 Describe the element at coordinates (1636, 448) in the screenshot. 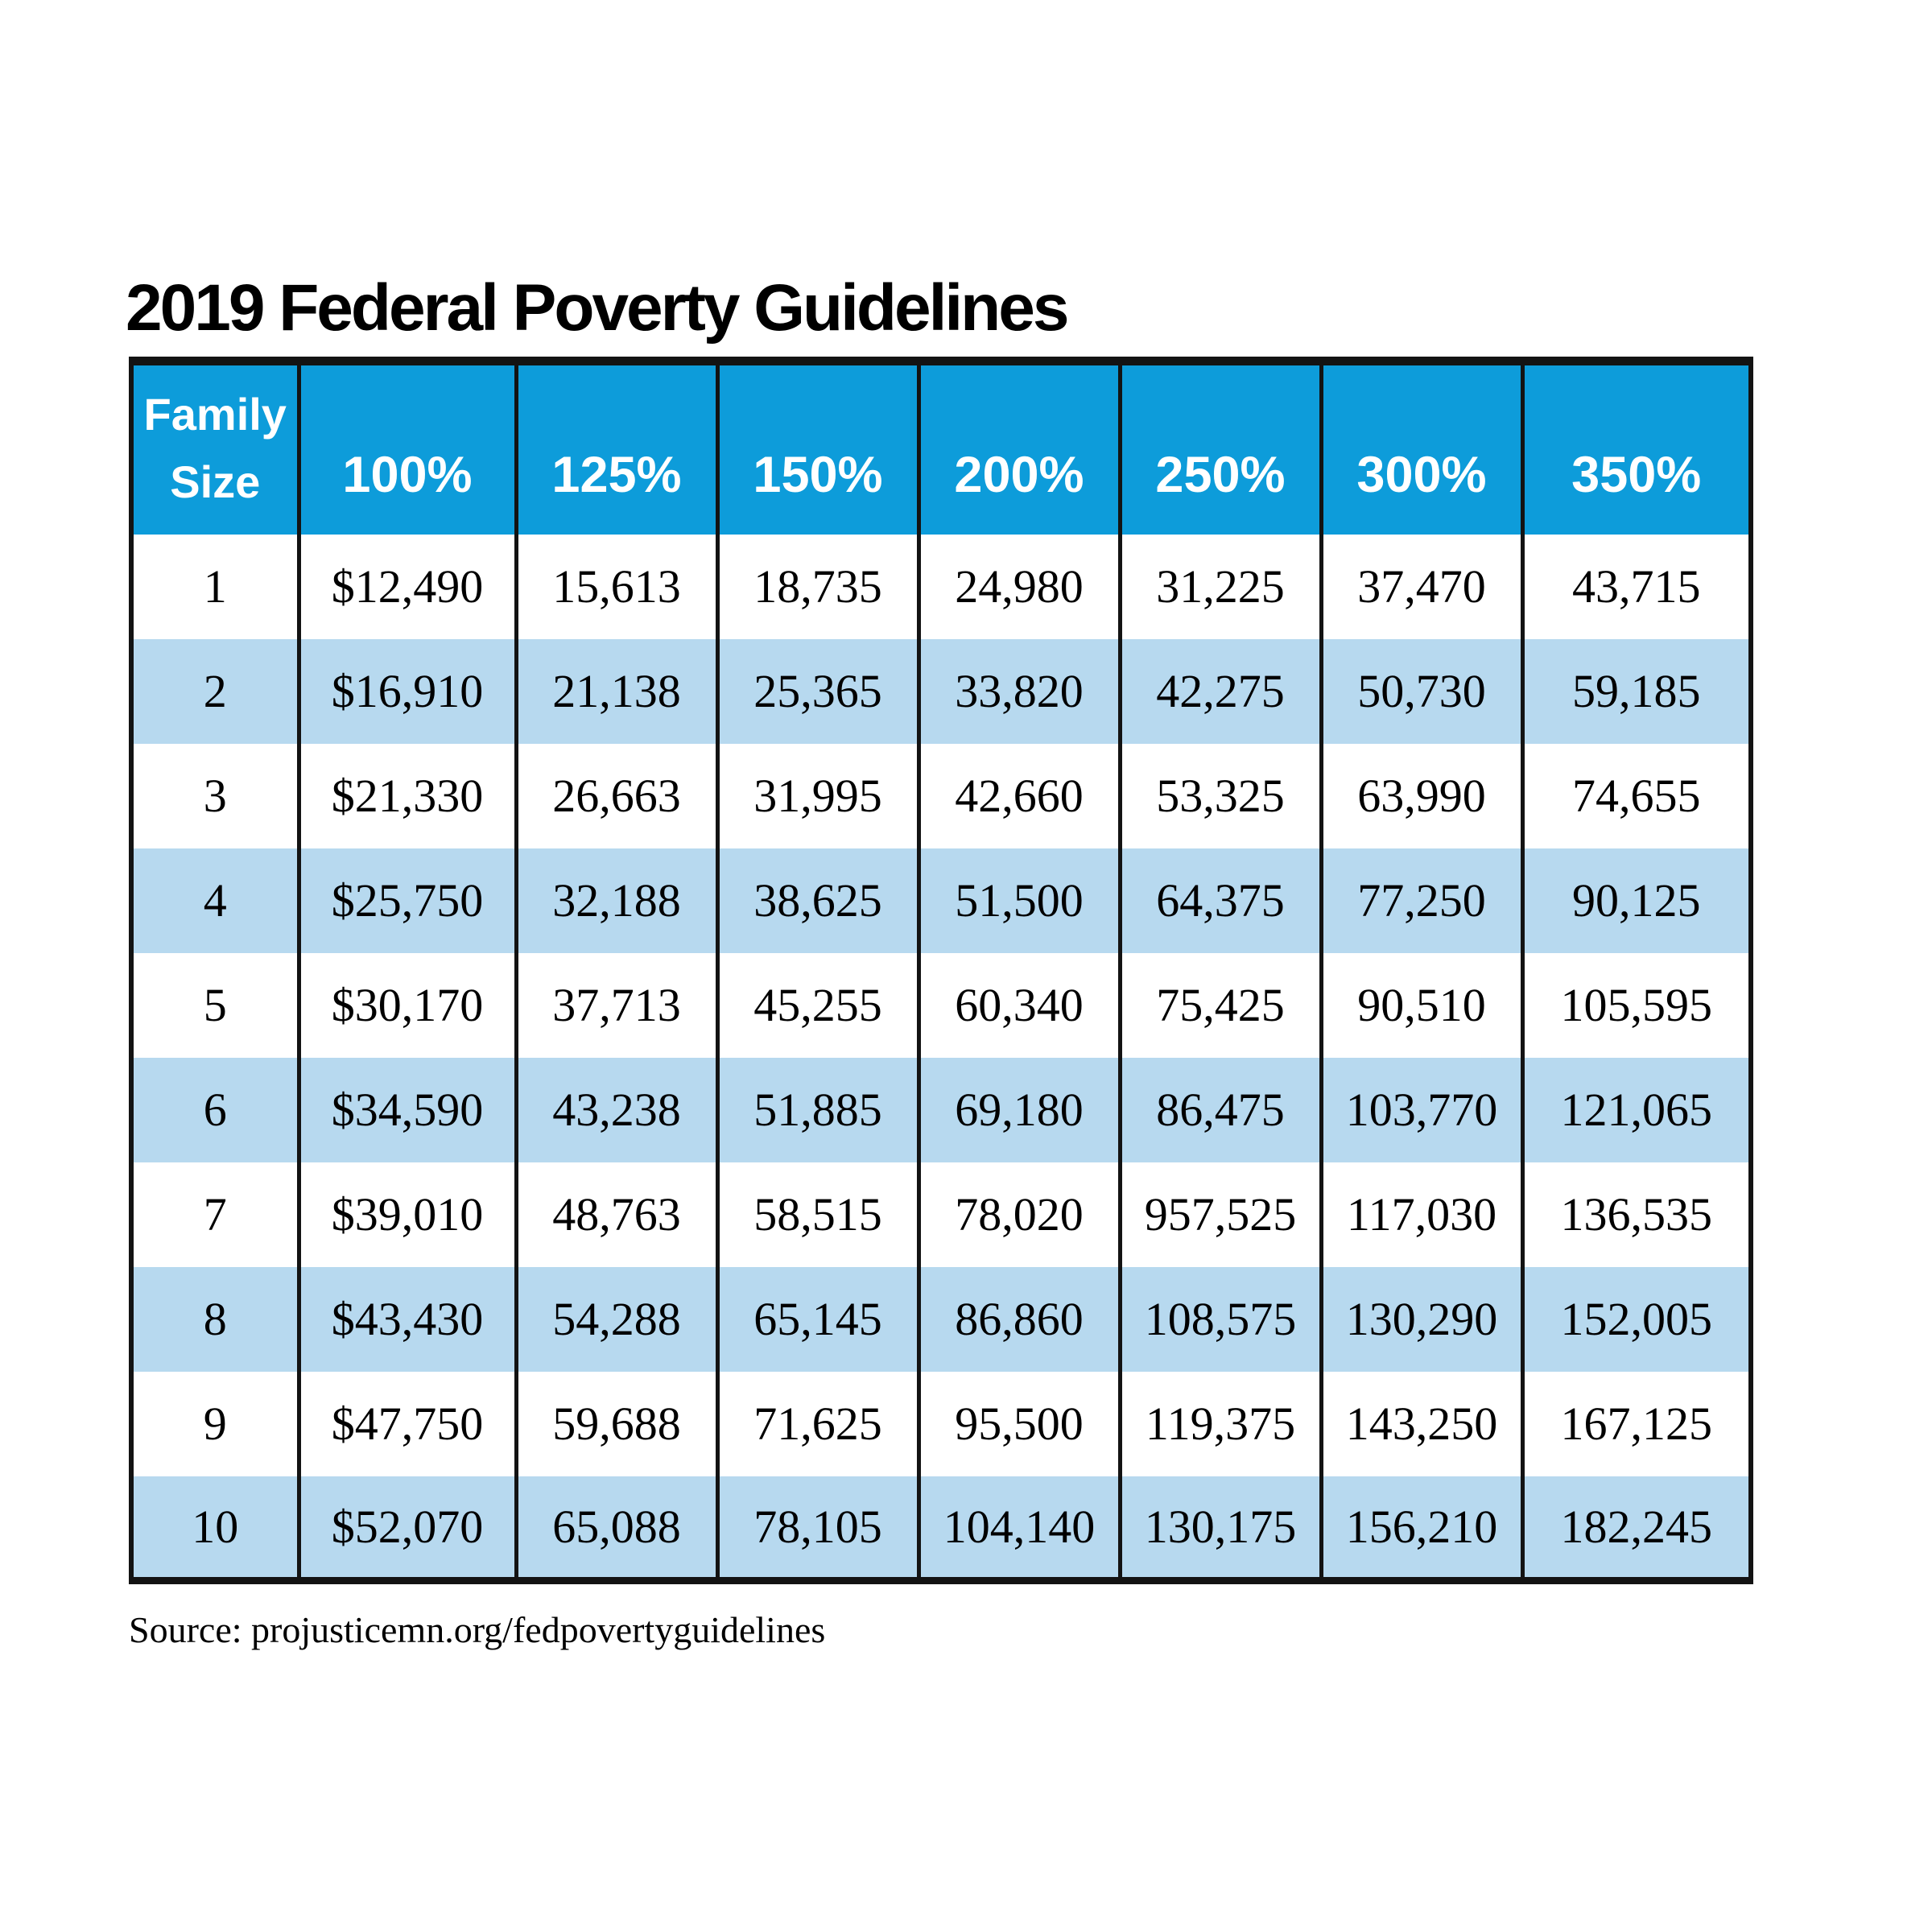

I see `column-header-350pct: 350%` at that location.